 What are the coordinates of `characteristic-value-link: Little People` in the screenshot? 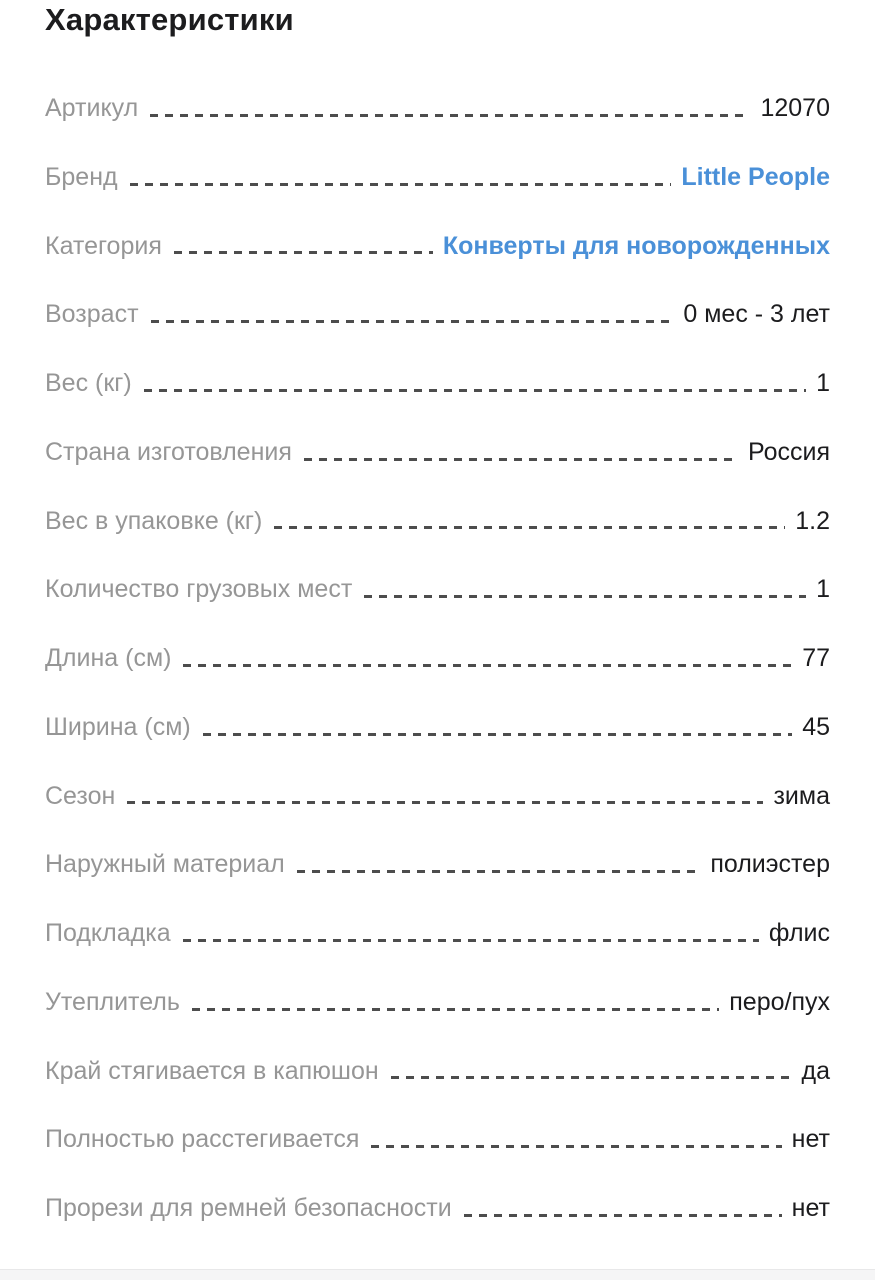 It's located at (755, 176).